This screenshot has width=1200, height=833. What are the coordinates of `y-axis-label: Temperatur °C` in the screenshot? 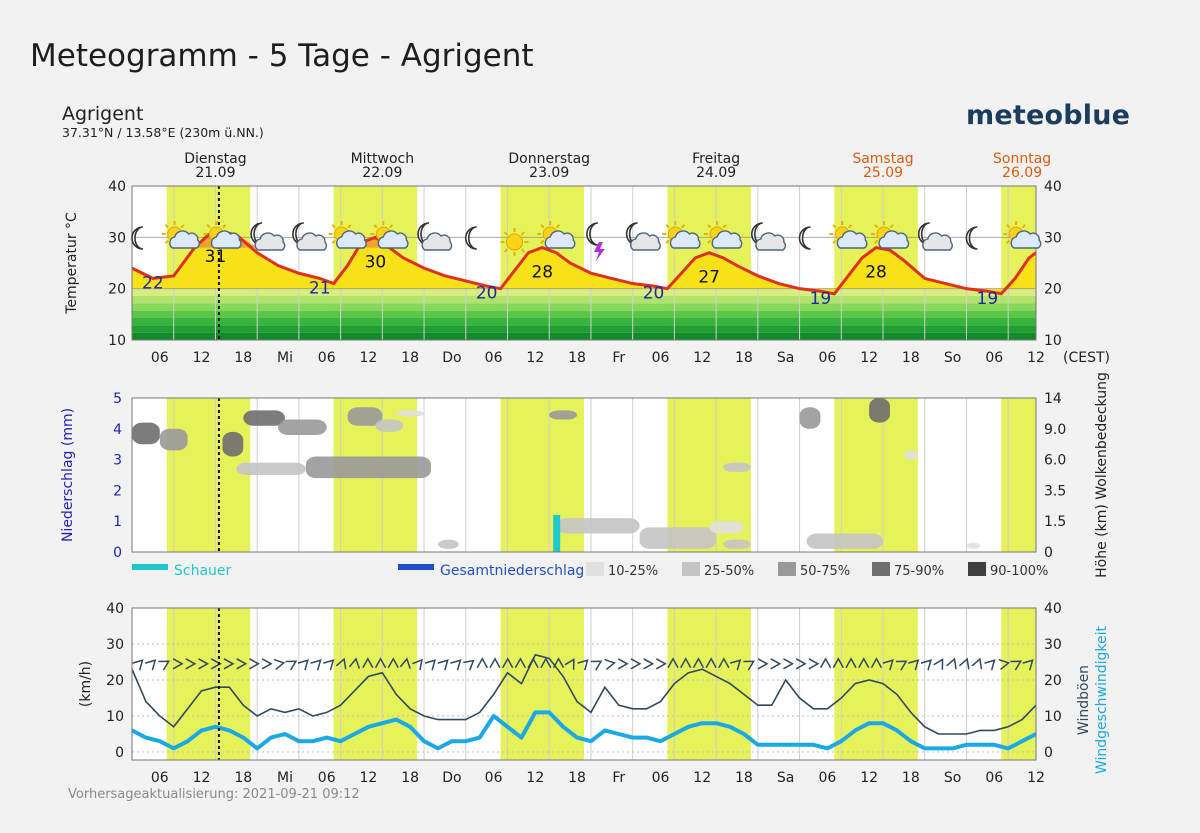 It's located at (72, 263).